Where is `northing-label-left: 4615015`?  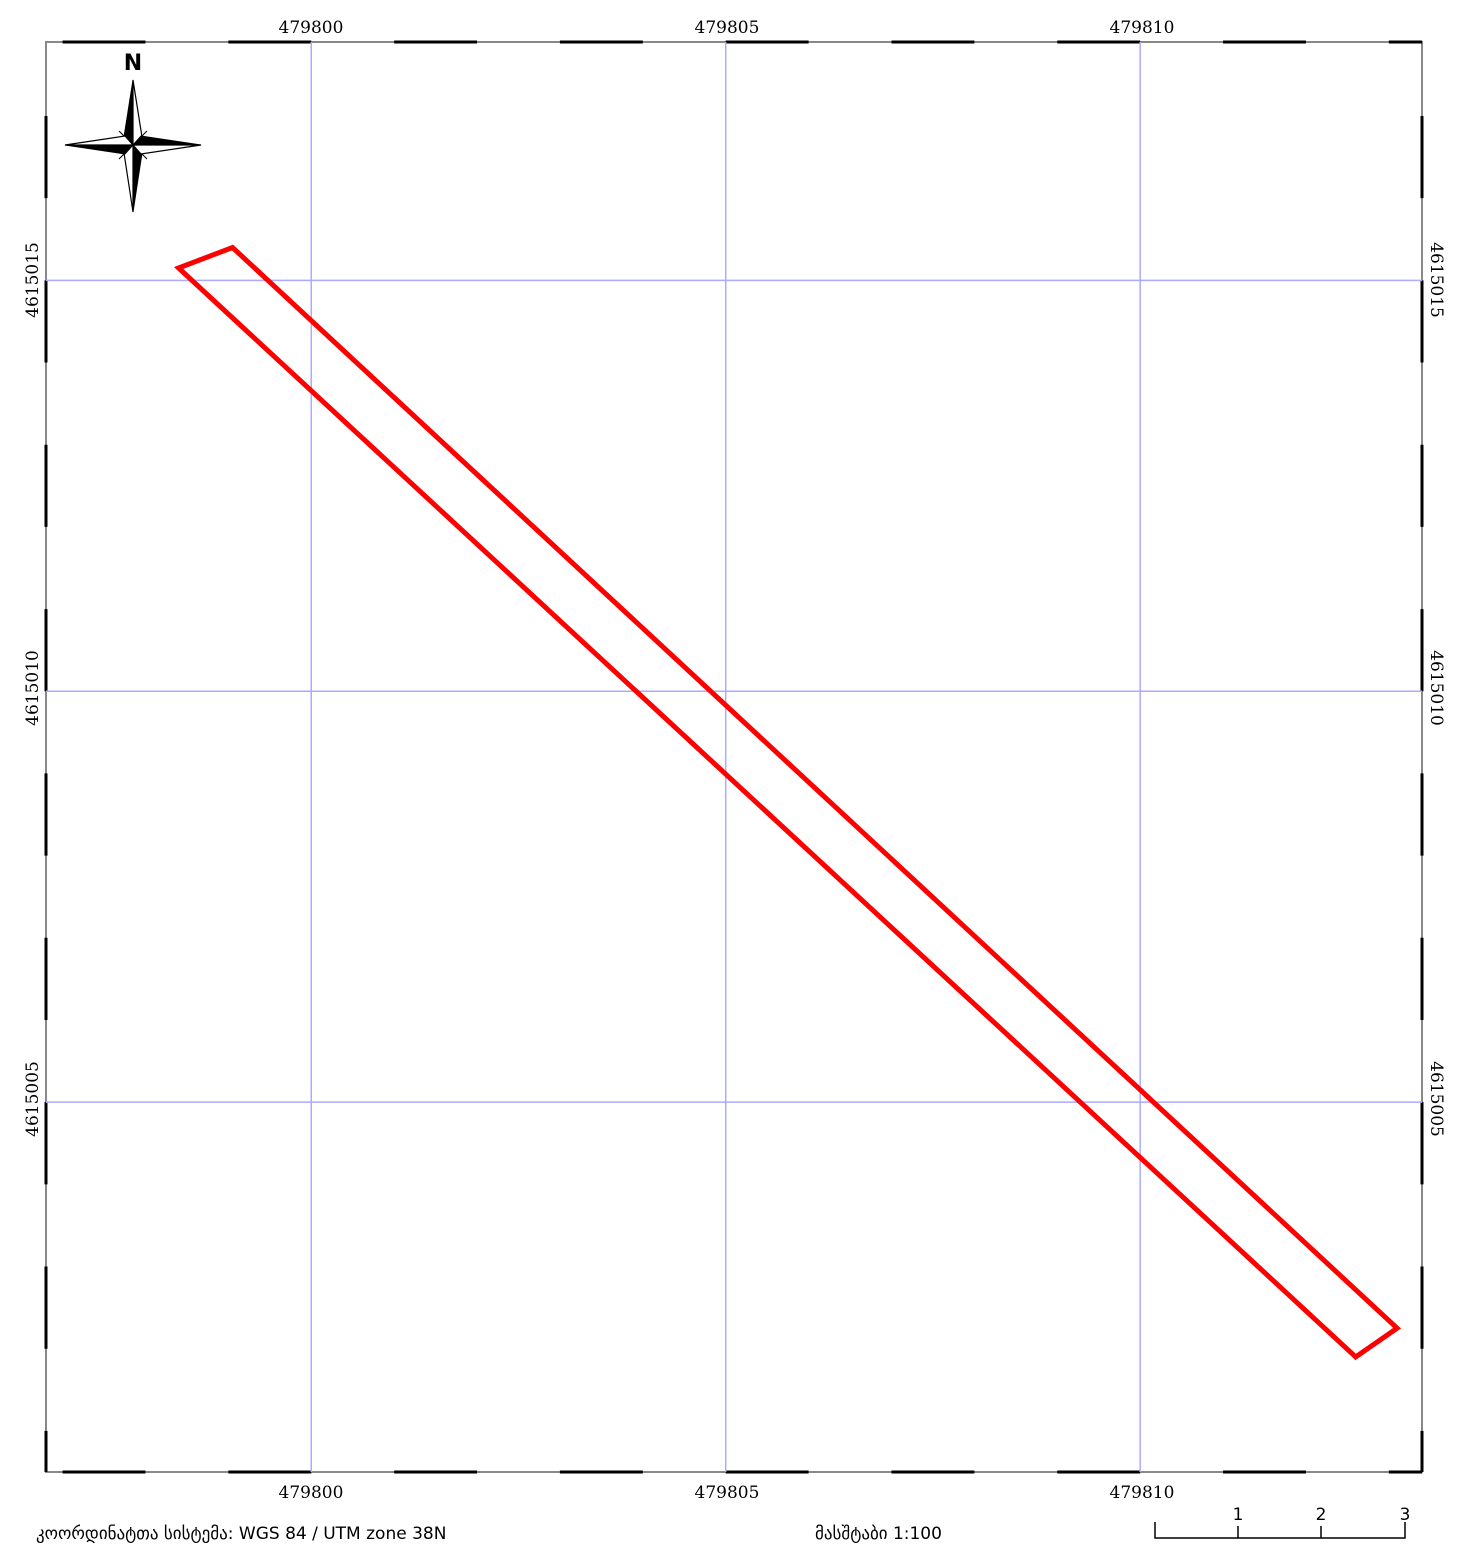 northing-label-left: 4615015 is located at coordinates (33, 280).